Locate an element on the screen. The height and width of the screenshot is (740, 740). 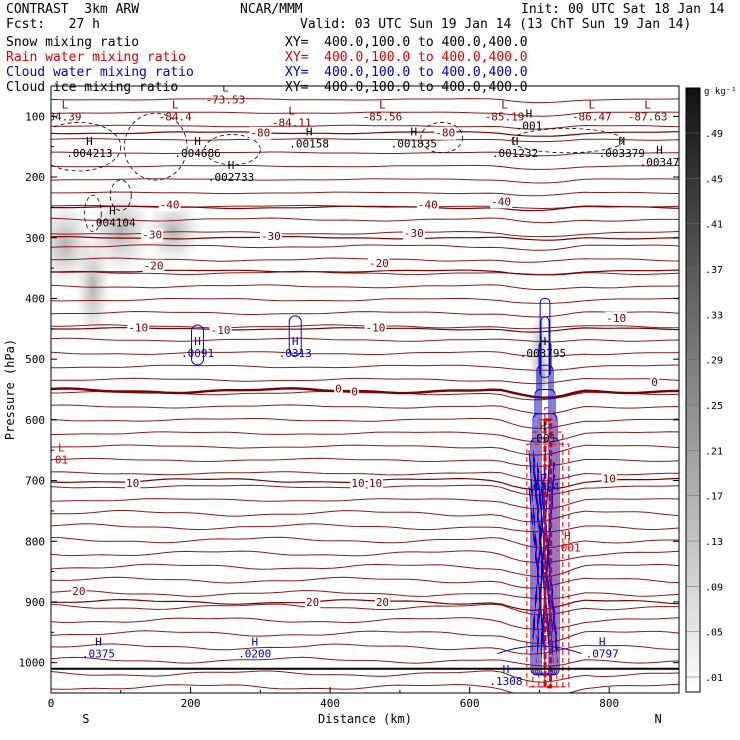
y-tick-label: 1000 is located at coordinates (32, 663).